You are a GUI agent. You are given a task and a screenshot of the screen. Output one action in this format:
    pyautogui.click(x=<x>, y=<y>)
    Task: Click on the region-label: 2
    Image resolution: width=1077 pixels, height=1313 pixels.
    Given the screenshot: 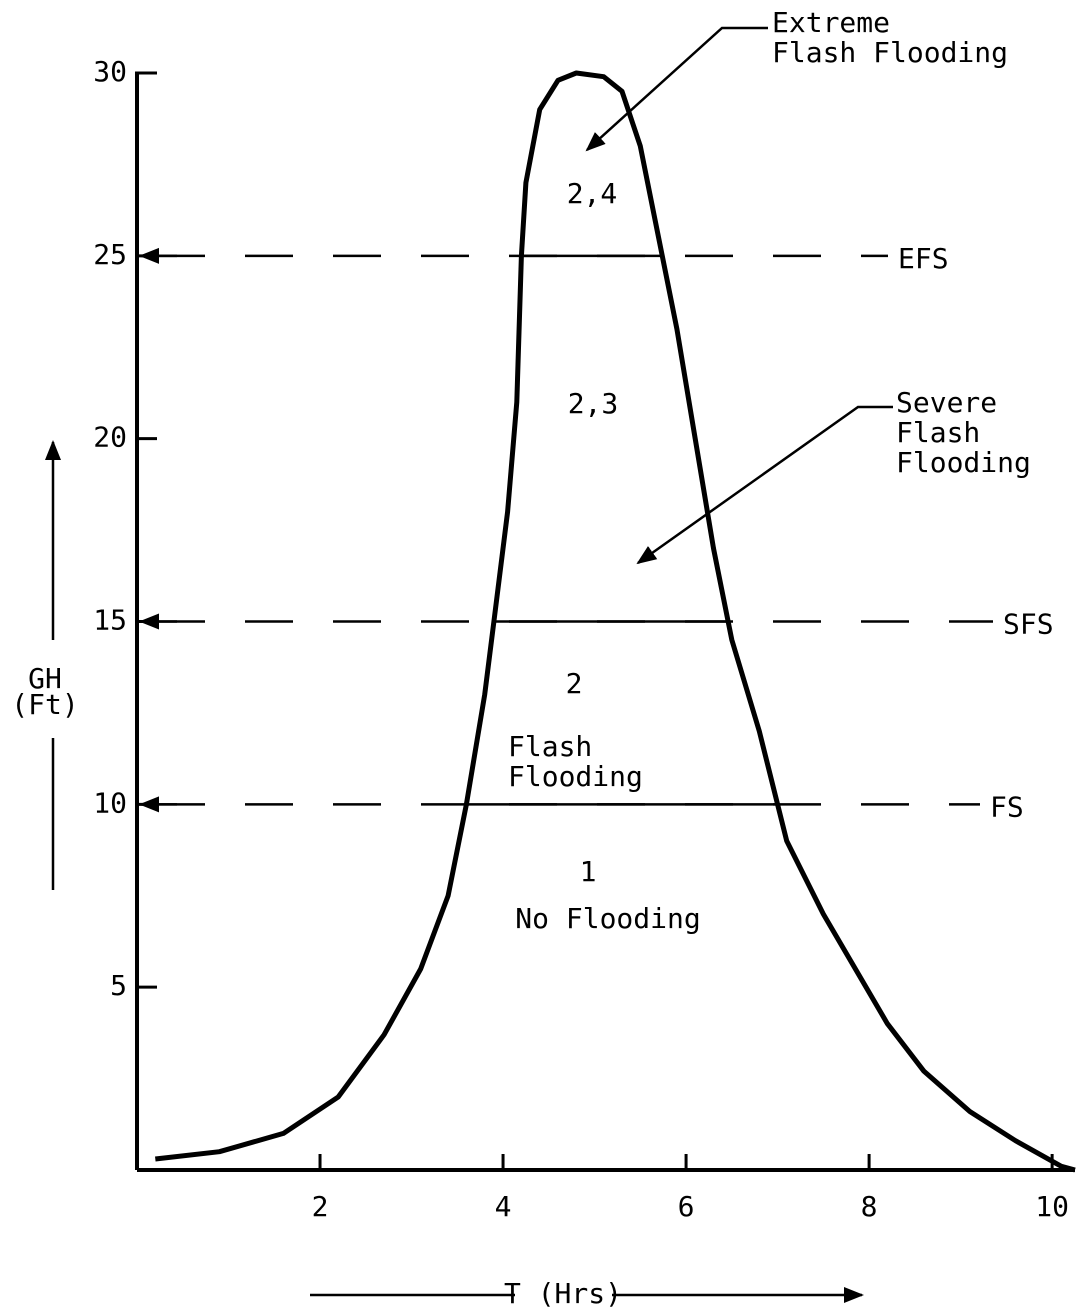 What is the action you would take?
    pyautogui.click(x=574, y=683)
    